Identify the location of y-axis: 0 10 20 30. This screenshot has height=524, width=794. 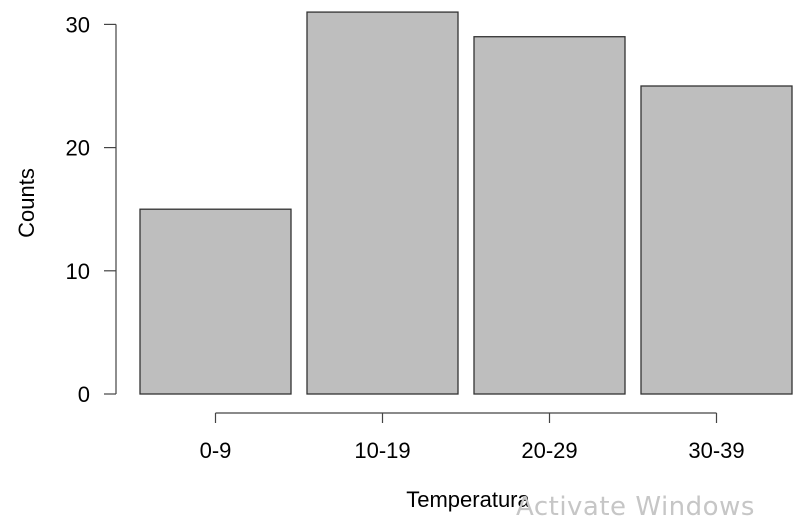
(91, 209).